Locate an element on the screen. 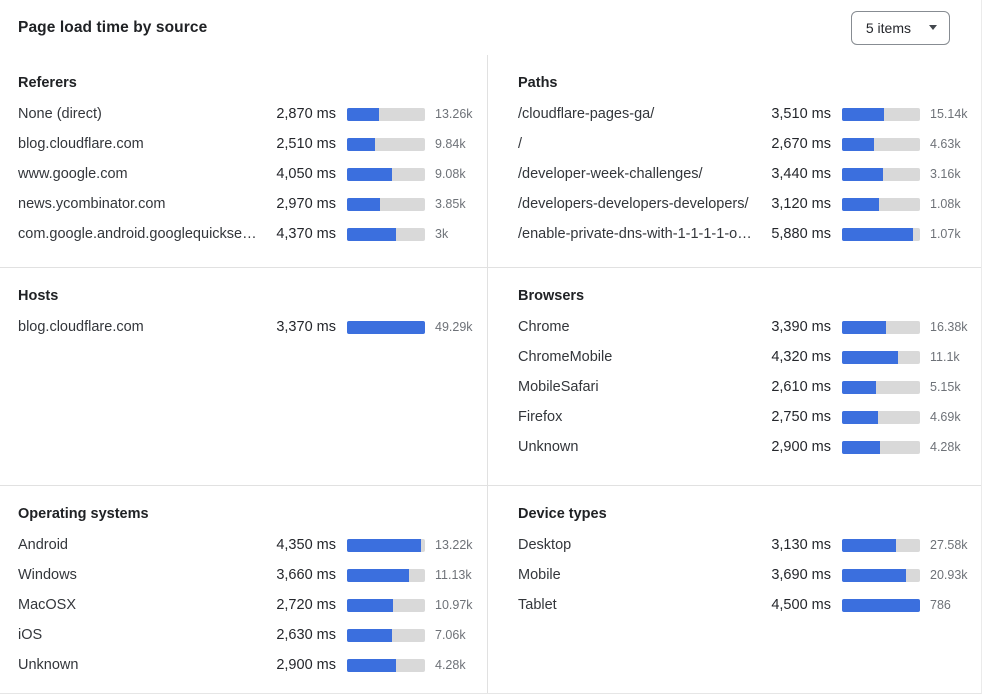 This screenshot has height=694, width=982. row-count: 15.14k is located at coordinates (949, 114).